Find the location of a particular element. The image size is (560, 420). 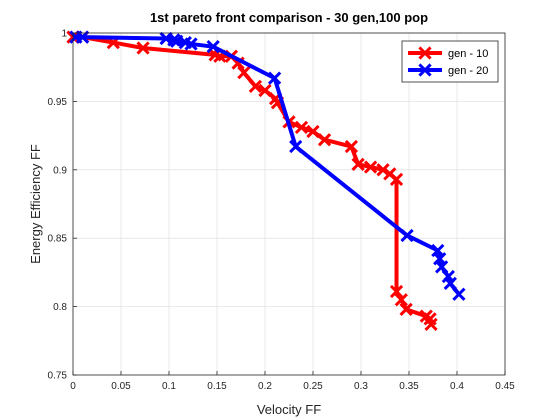

y-tick-label: 0.95 is located at coordinates (58, 102).